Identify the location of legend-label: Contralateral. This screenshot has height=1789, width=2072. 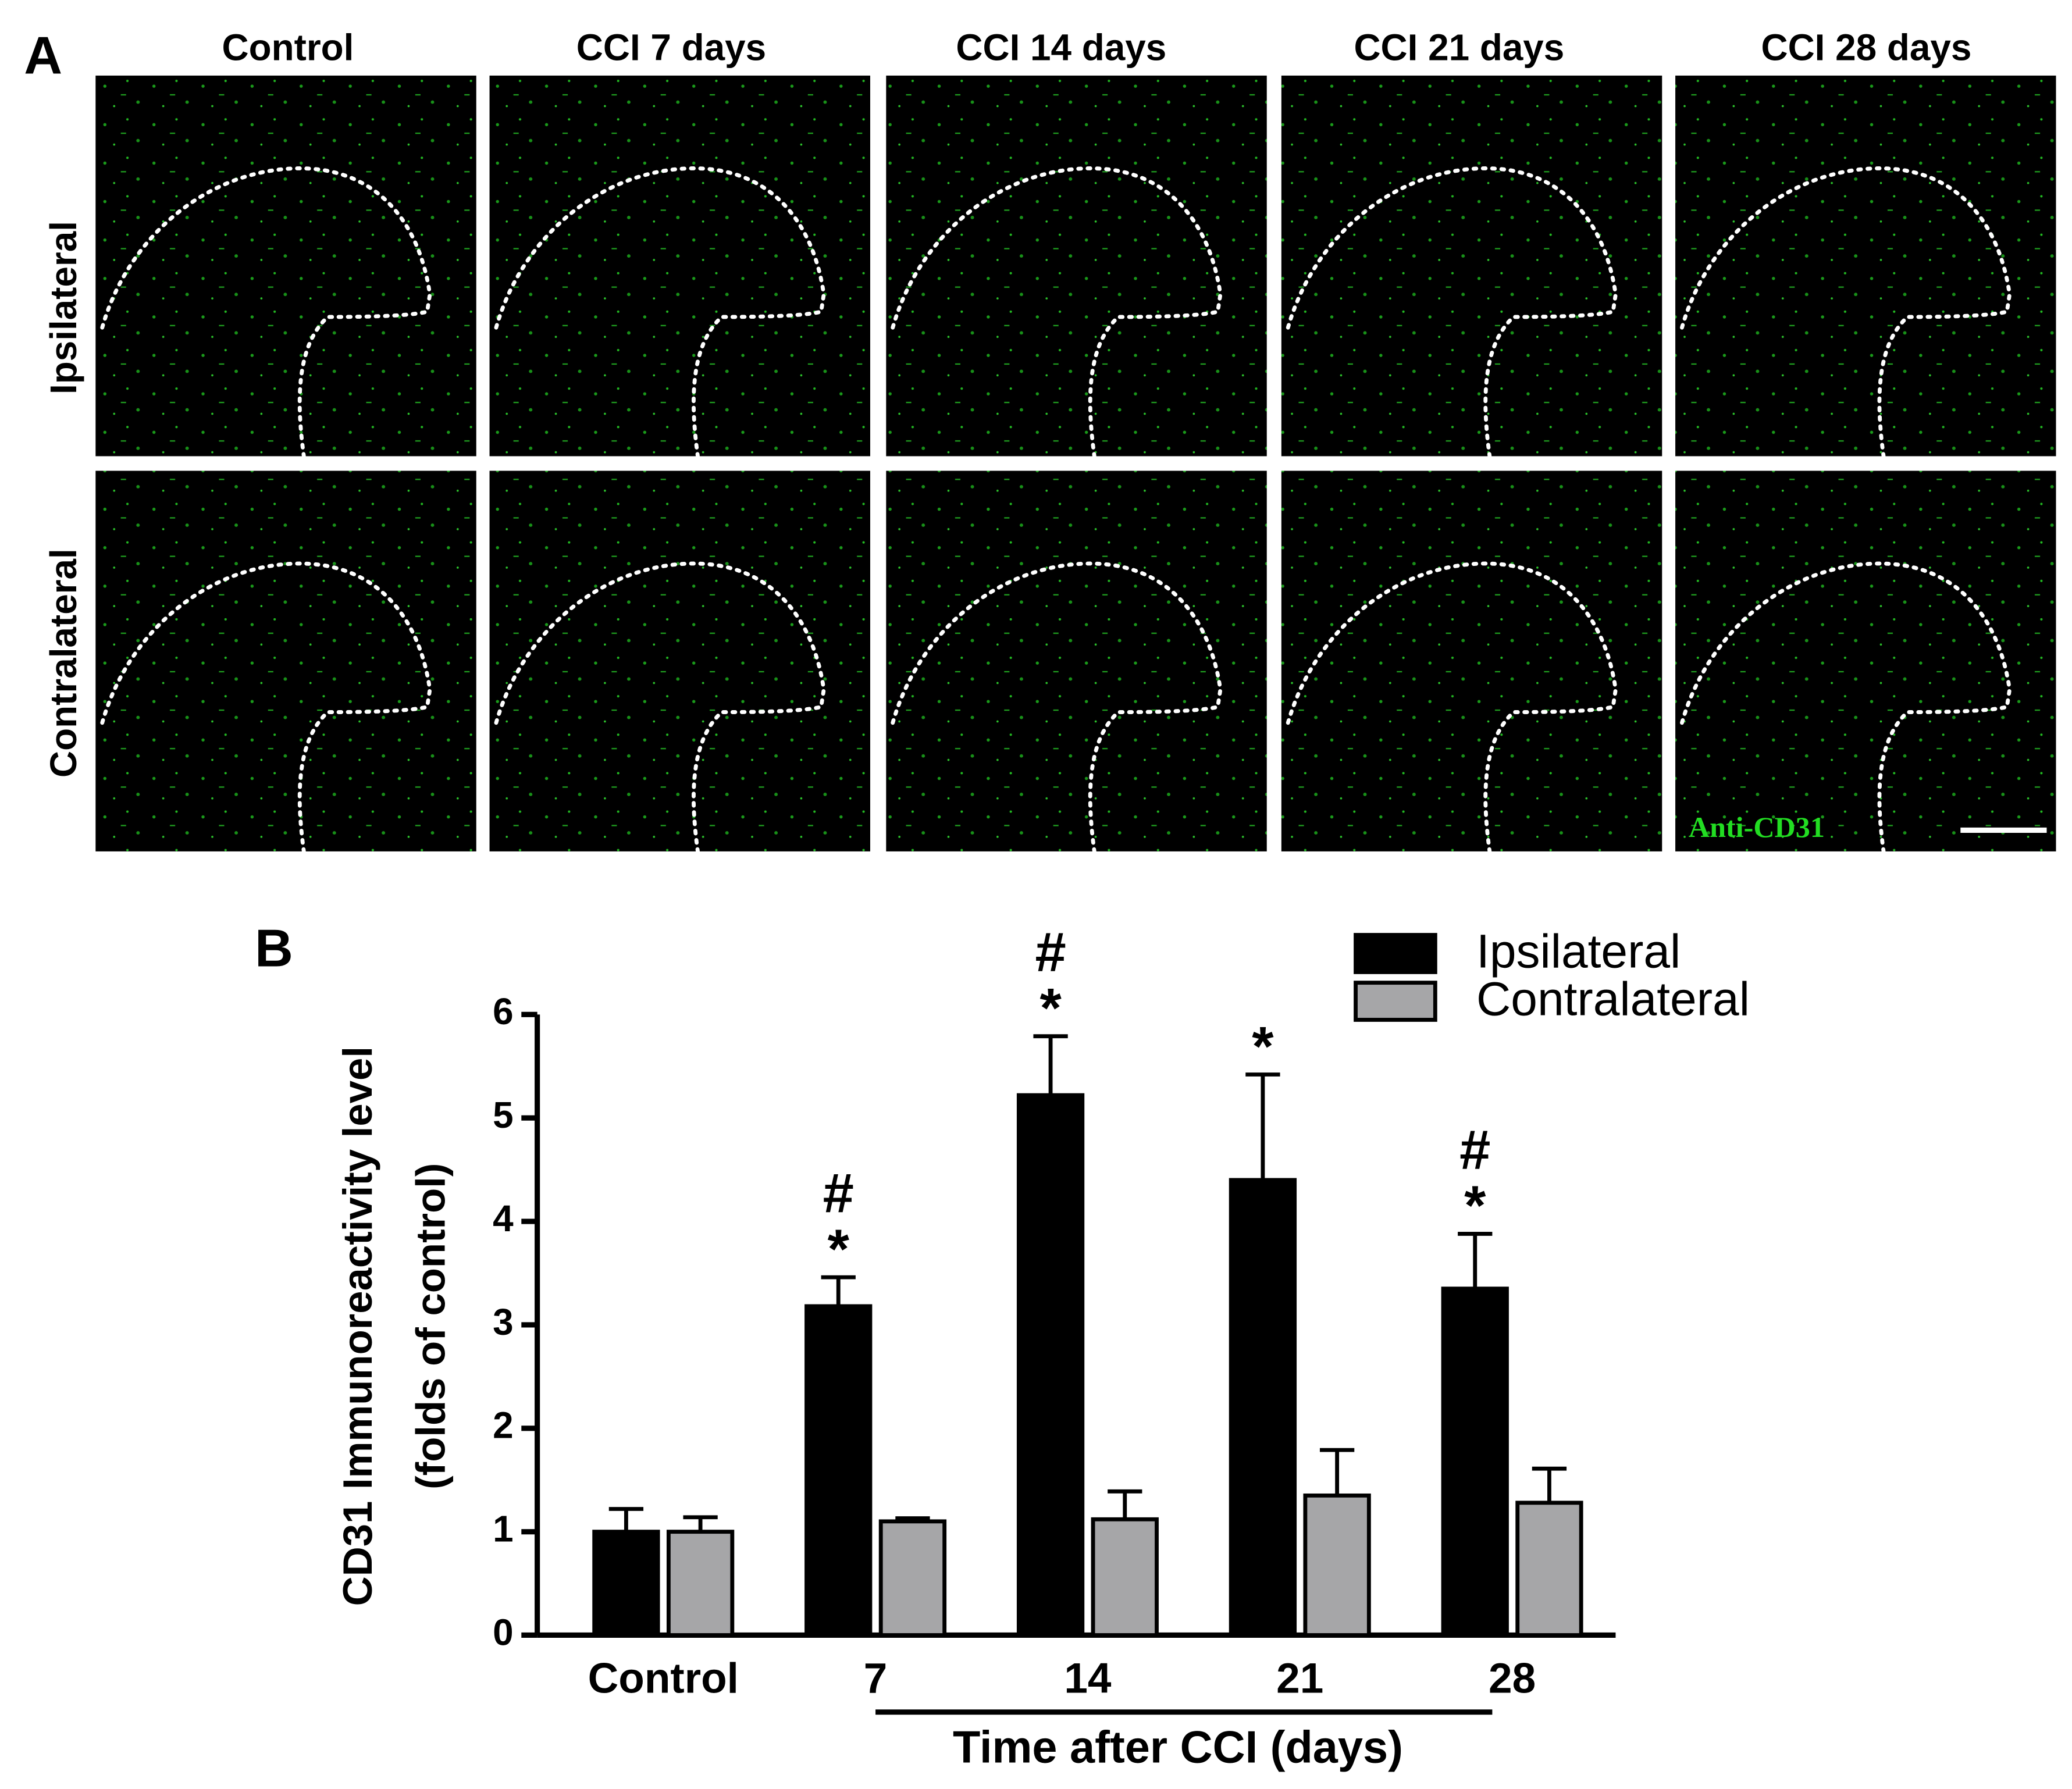
(1613, 1000).